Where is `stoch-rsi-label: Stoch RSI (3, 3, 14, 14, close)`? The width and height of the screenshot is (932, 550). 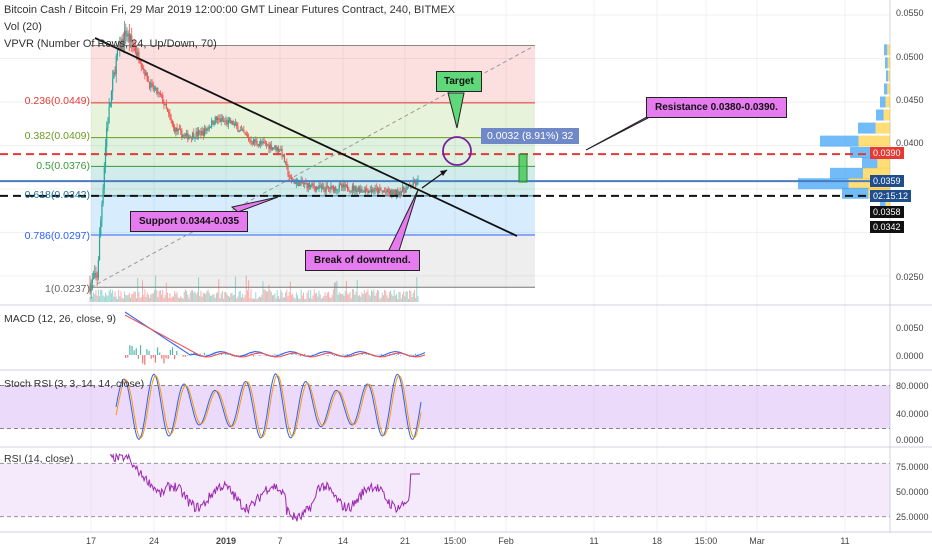
stoch-rsi-label: Stoch RSI (3, 3, 14, 14, close) is located at coordinates (74, 384).